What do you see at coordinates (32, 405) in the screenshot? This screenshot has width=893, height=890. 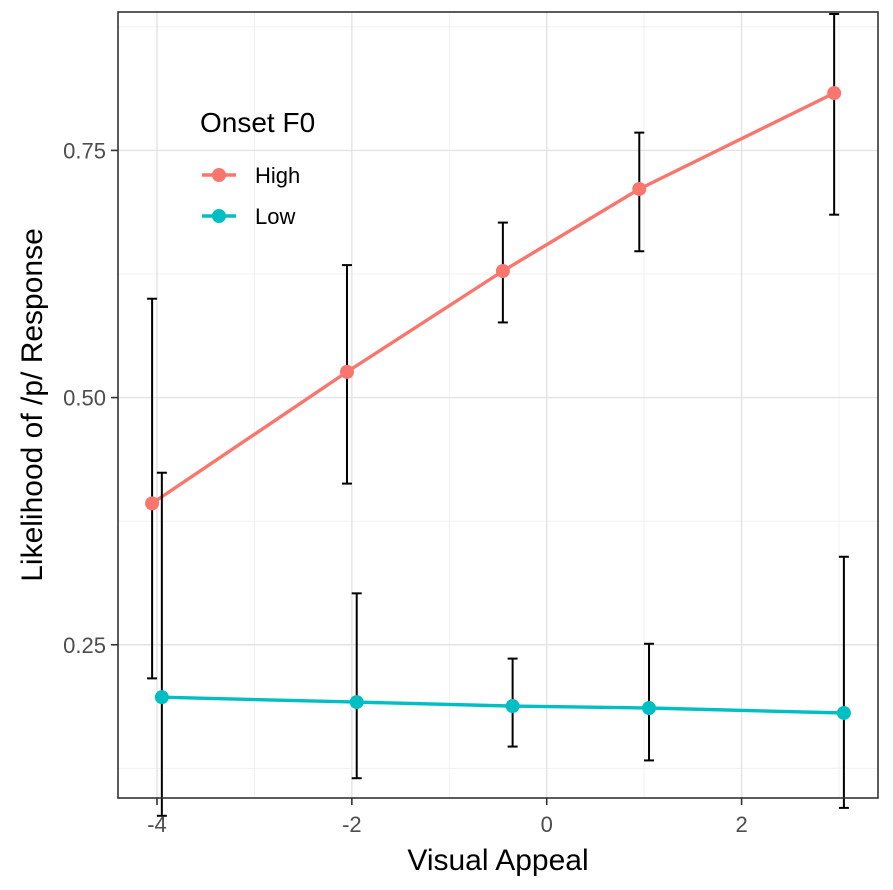 I see `y-axis-title: Likelihood of /p/ Response` at bounding box center [32, 405].